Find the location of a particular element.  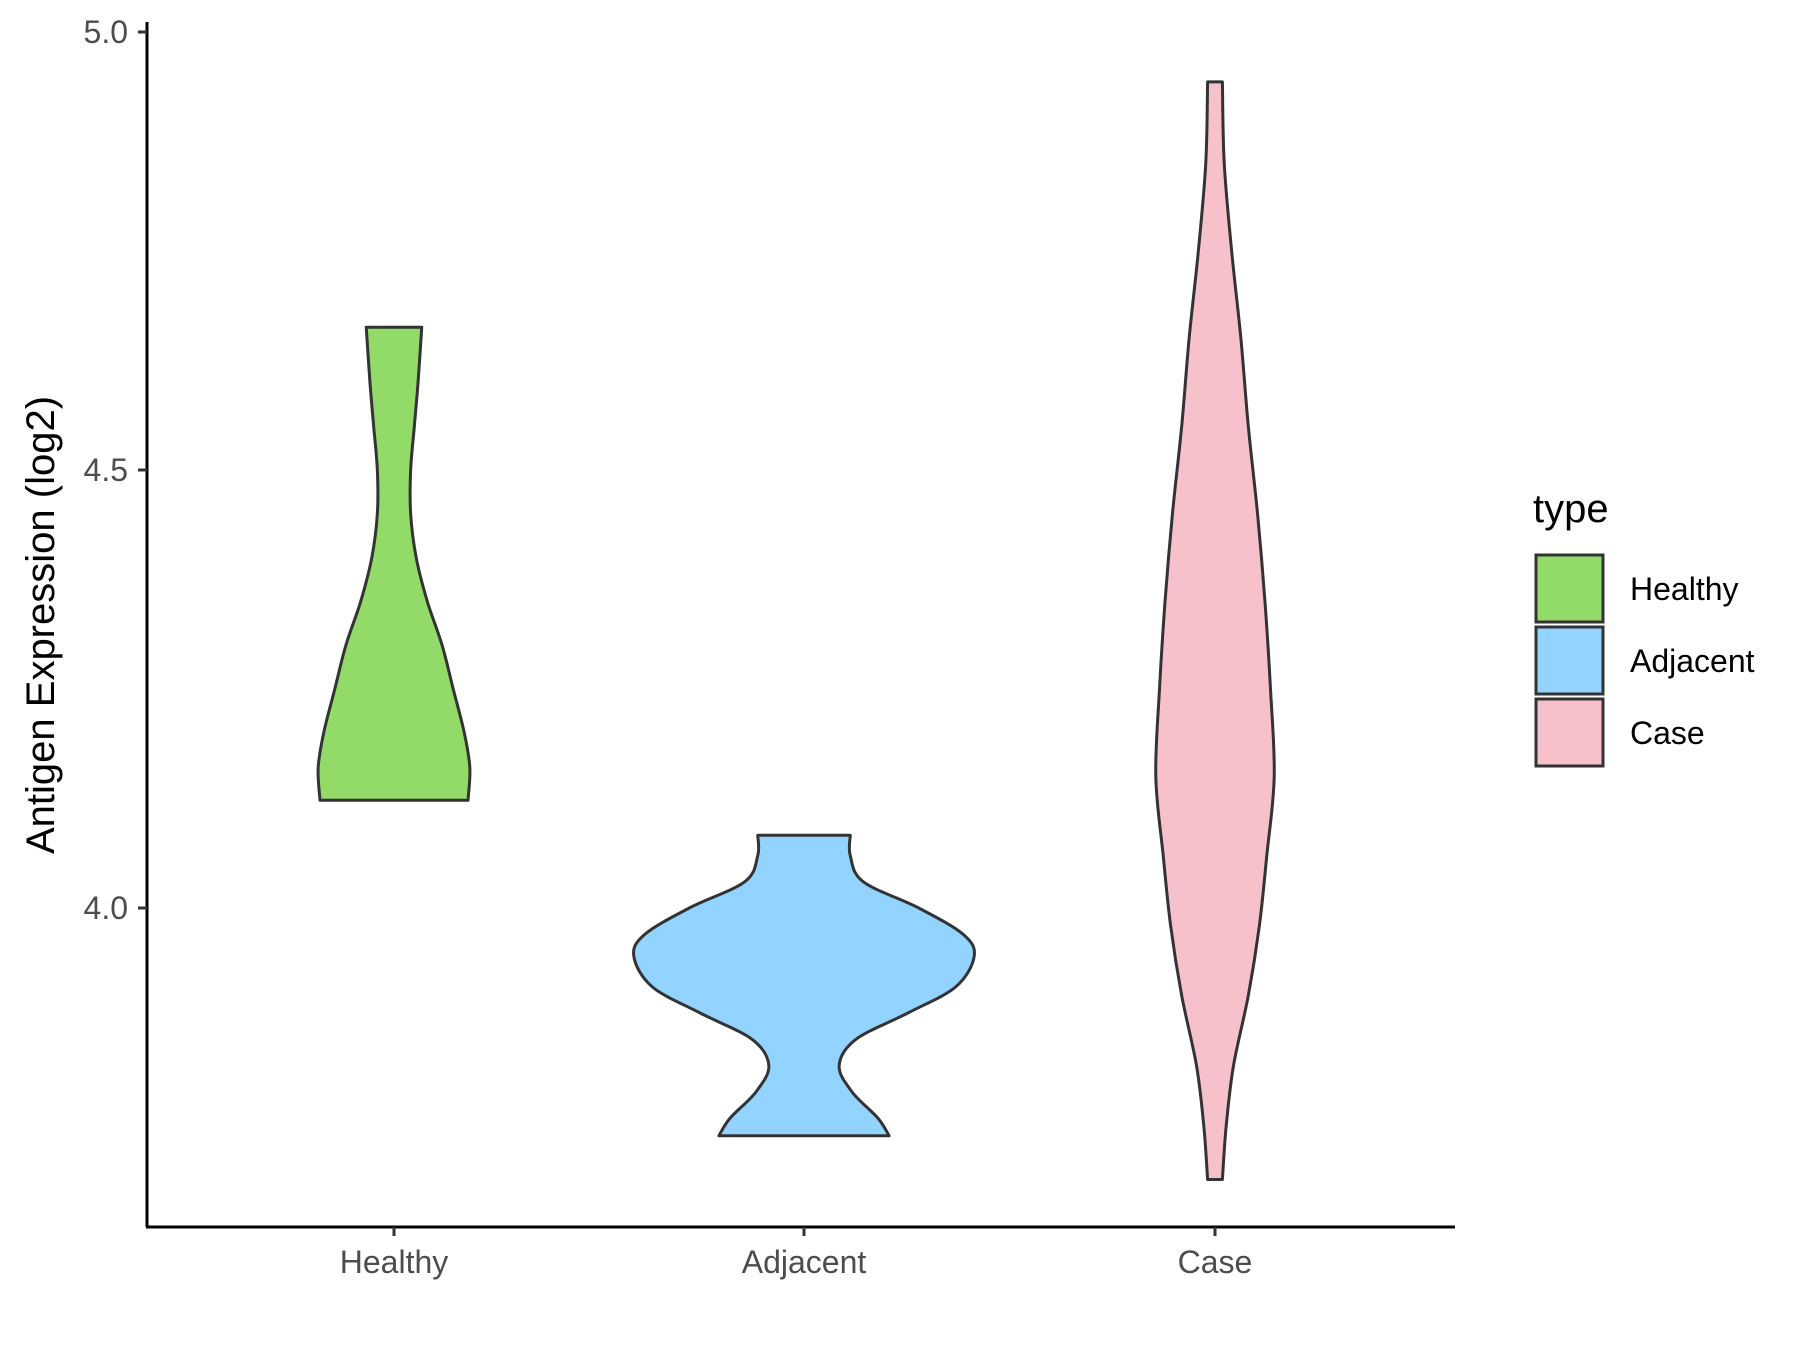

violin-case is located at coordinates (1215, 631).